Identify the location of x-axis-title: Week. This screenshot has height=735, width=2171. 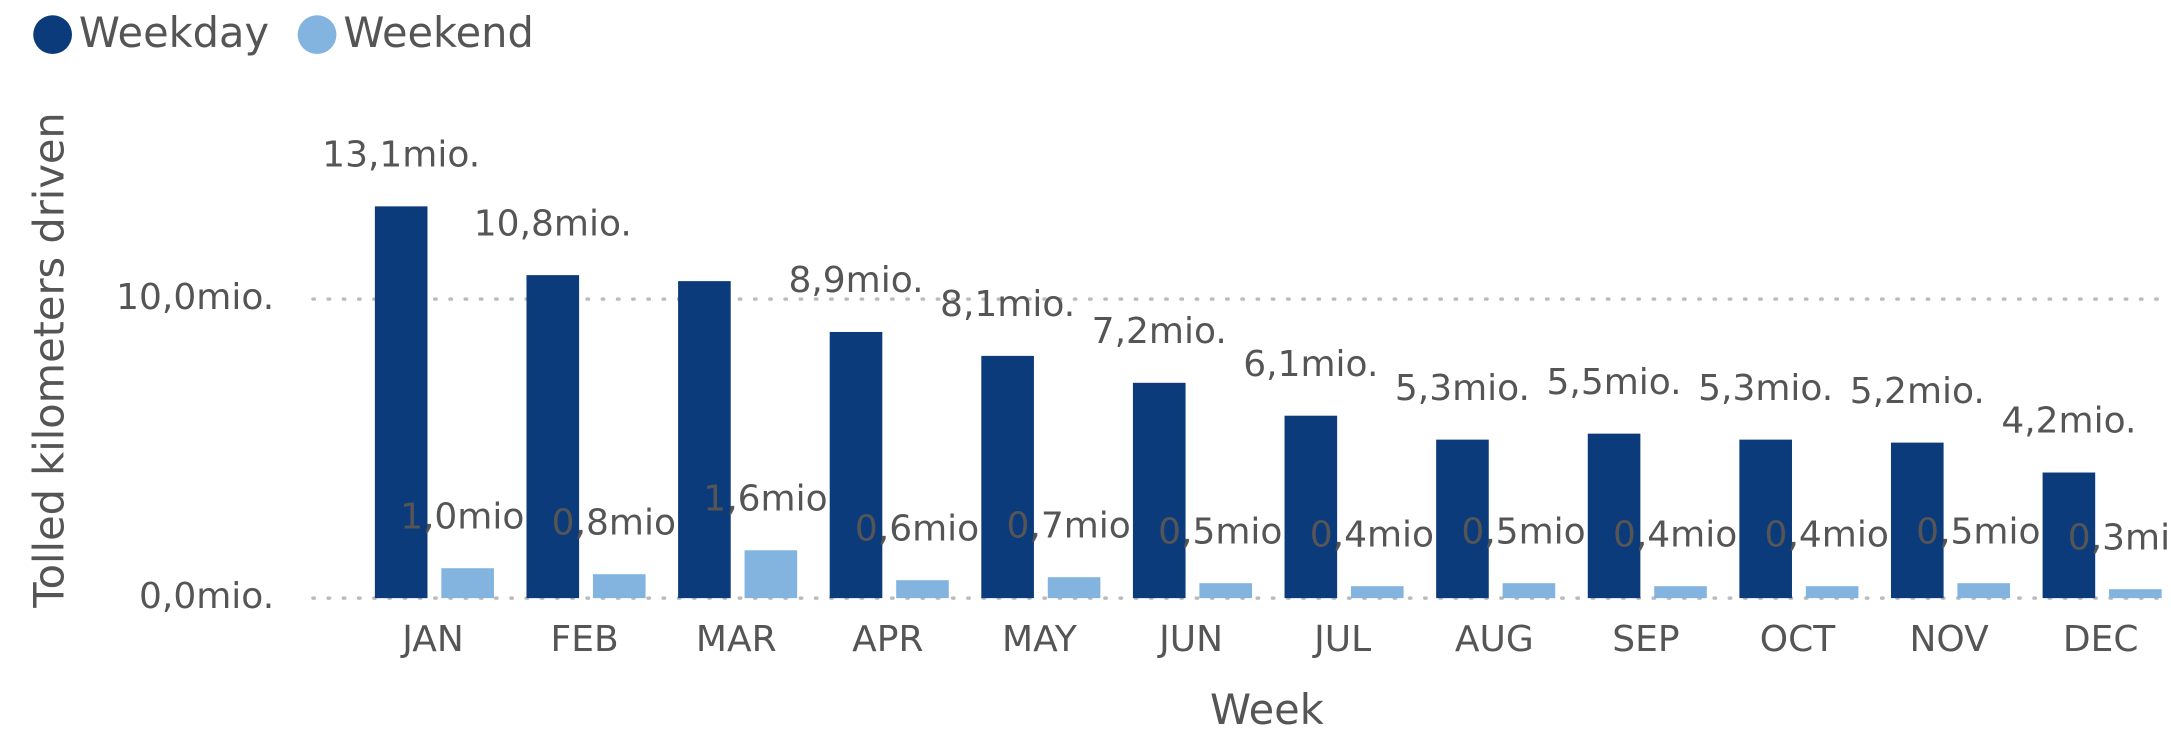
(1267, 709).